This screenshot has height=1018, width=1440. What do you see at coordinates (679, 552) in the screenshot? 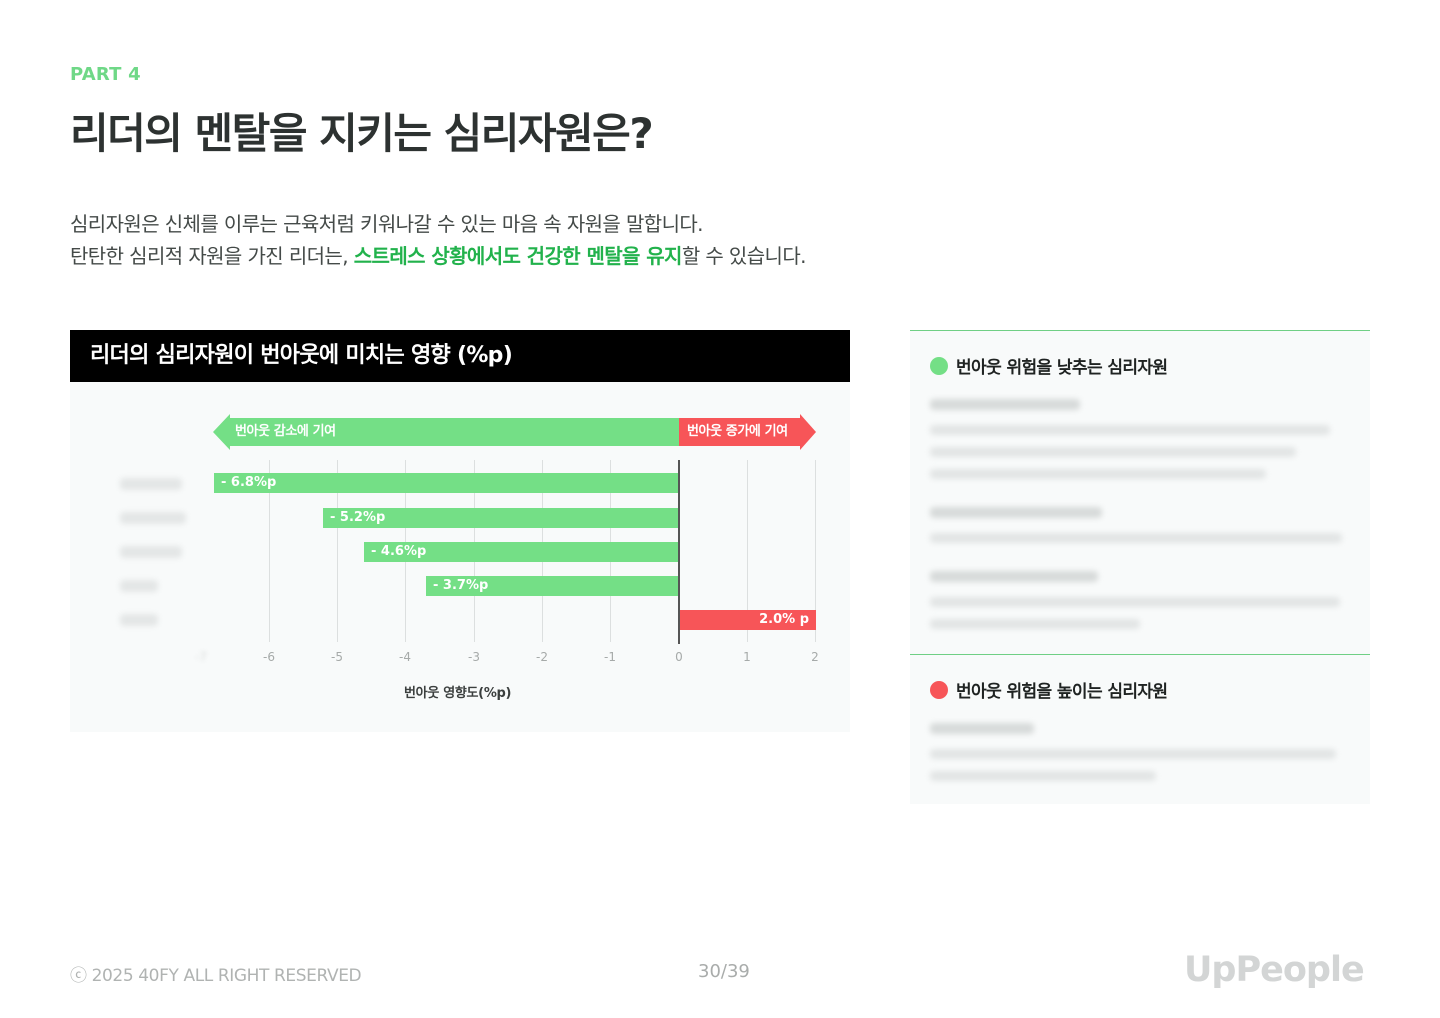
I see `zero-axis` at bounding box center [679, 552].